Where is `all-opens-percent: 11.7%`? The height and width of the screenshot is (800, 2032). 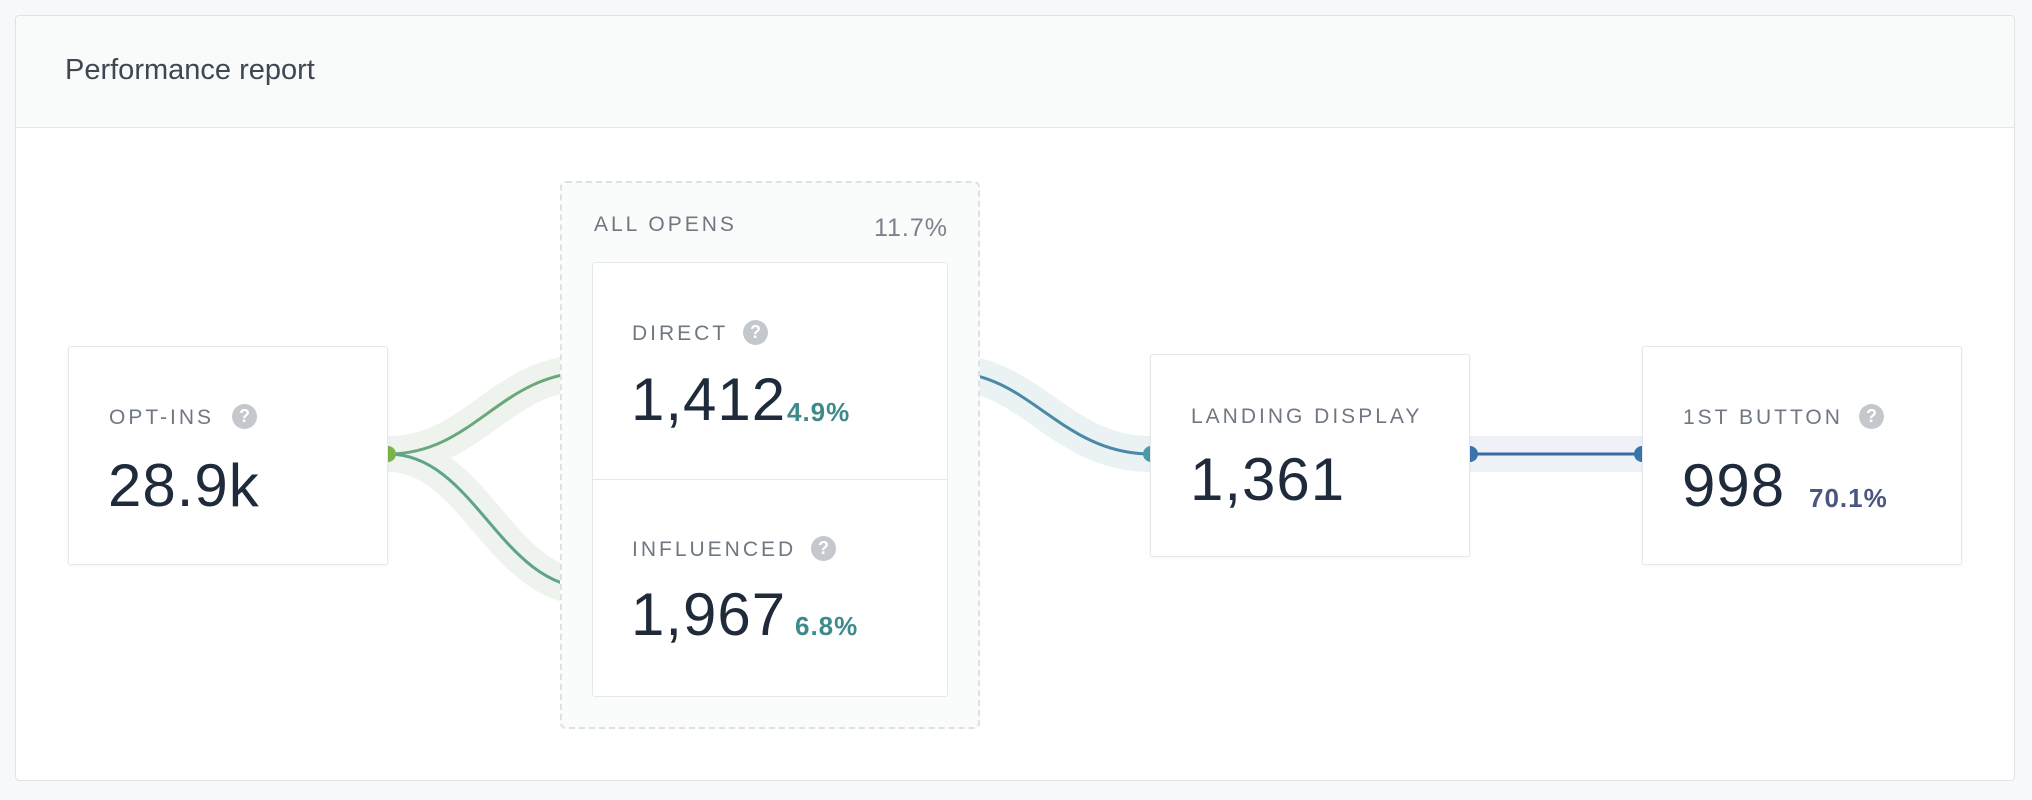
all-opens-percent: 11.7% is located at coordinates (910, 228).